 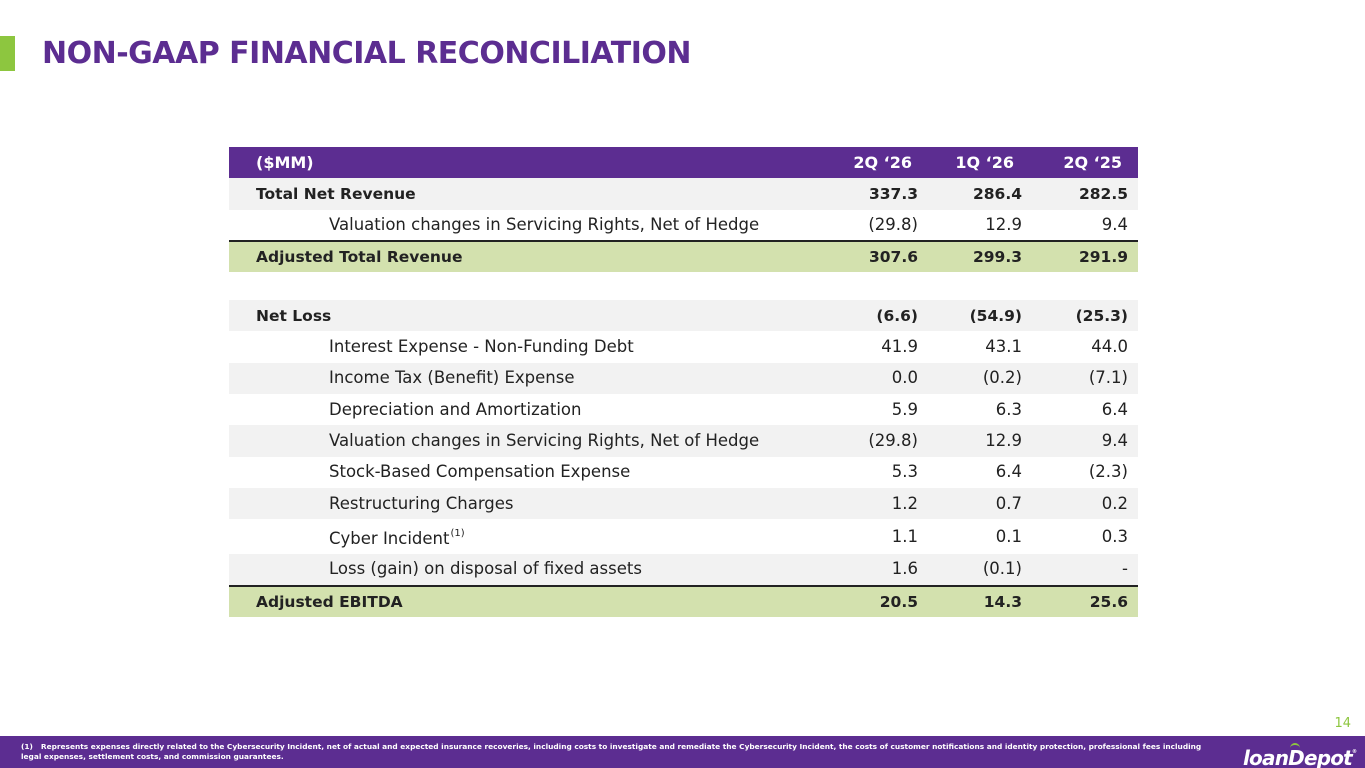 I want to click on row-label: Net Loss, so click(x=526, y=316).